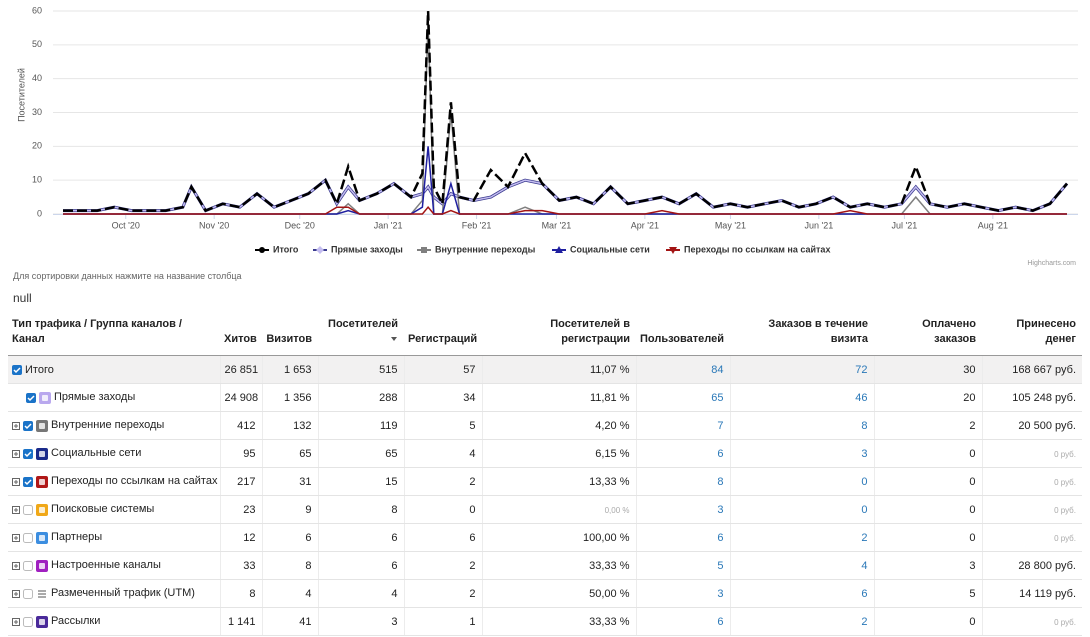  What do you see at coordinates (928, 333) in the screenshot?
I see `column-header: Оплачено заказов` at bounding box center [928, 333].